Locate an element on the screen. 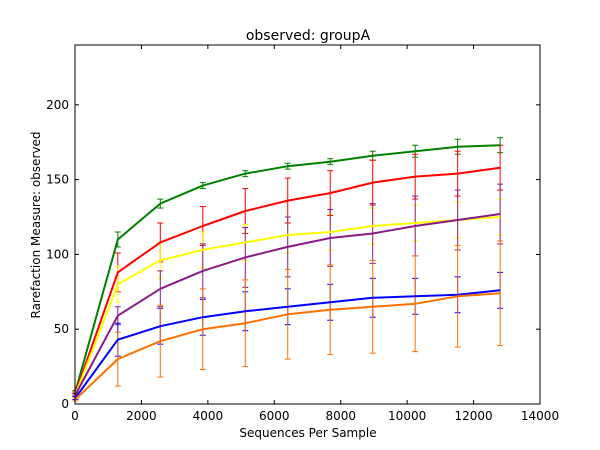 The width and height of the screenshot is (600, 450). x-tick-label: 14000 is located at coordinates (540, 416).